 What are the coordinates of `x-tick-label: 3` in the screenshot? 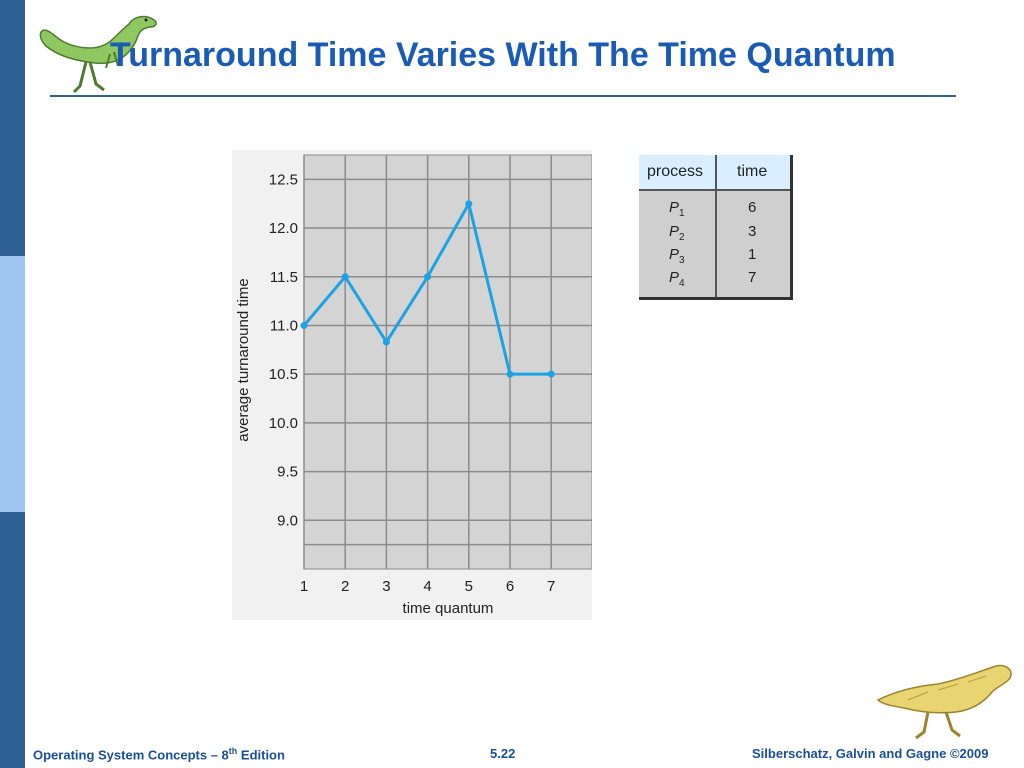 It's located at (386, 586).